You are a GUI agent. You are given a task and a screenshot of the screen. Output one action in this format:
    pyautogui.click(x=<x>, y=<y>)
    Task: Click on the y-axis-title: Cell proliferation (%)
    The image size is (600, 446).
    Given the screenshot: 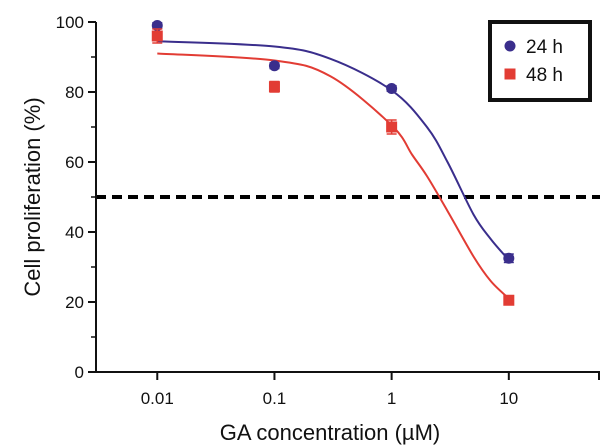 What is the action you would take?
    pyautogui.click(x=32, y=196)
    